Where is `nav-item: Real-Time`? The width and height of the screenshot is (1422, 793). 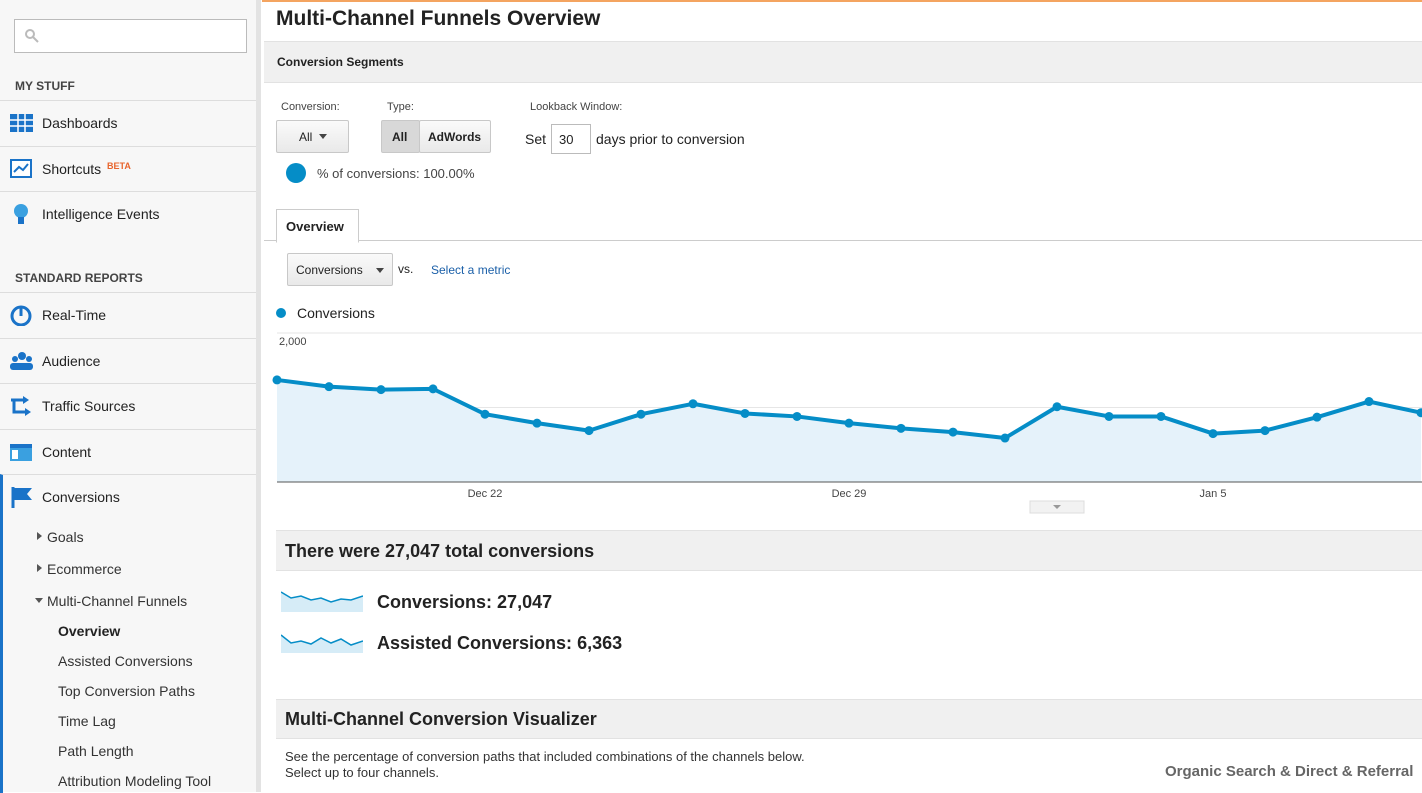
nav-item: Real-Time is located at coordinates (128, 315).